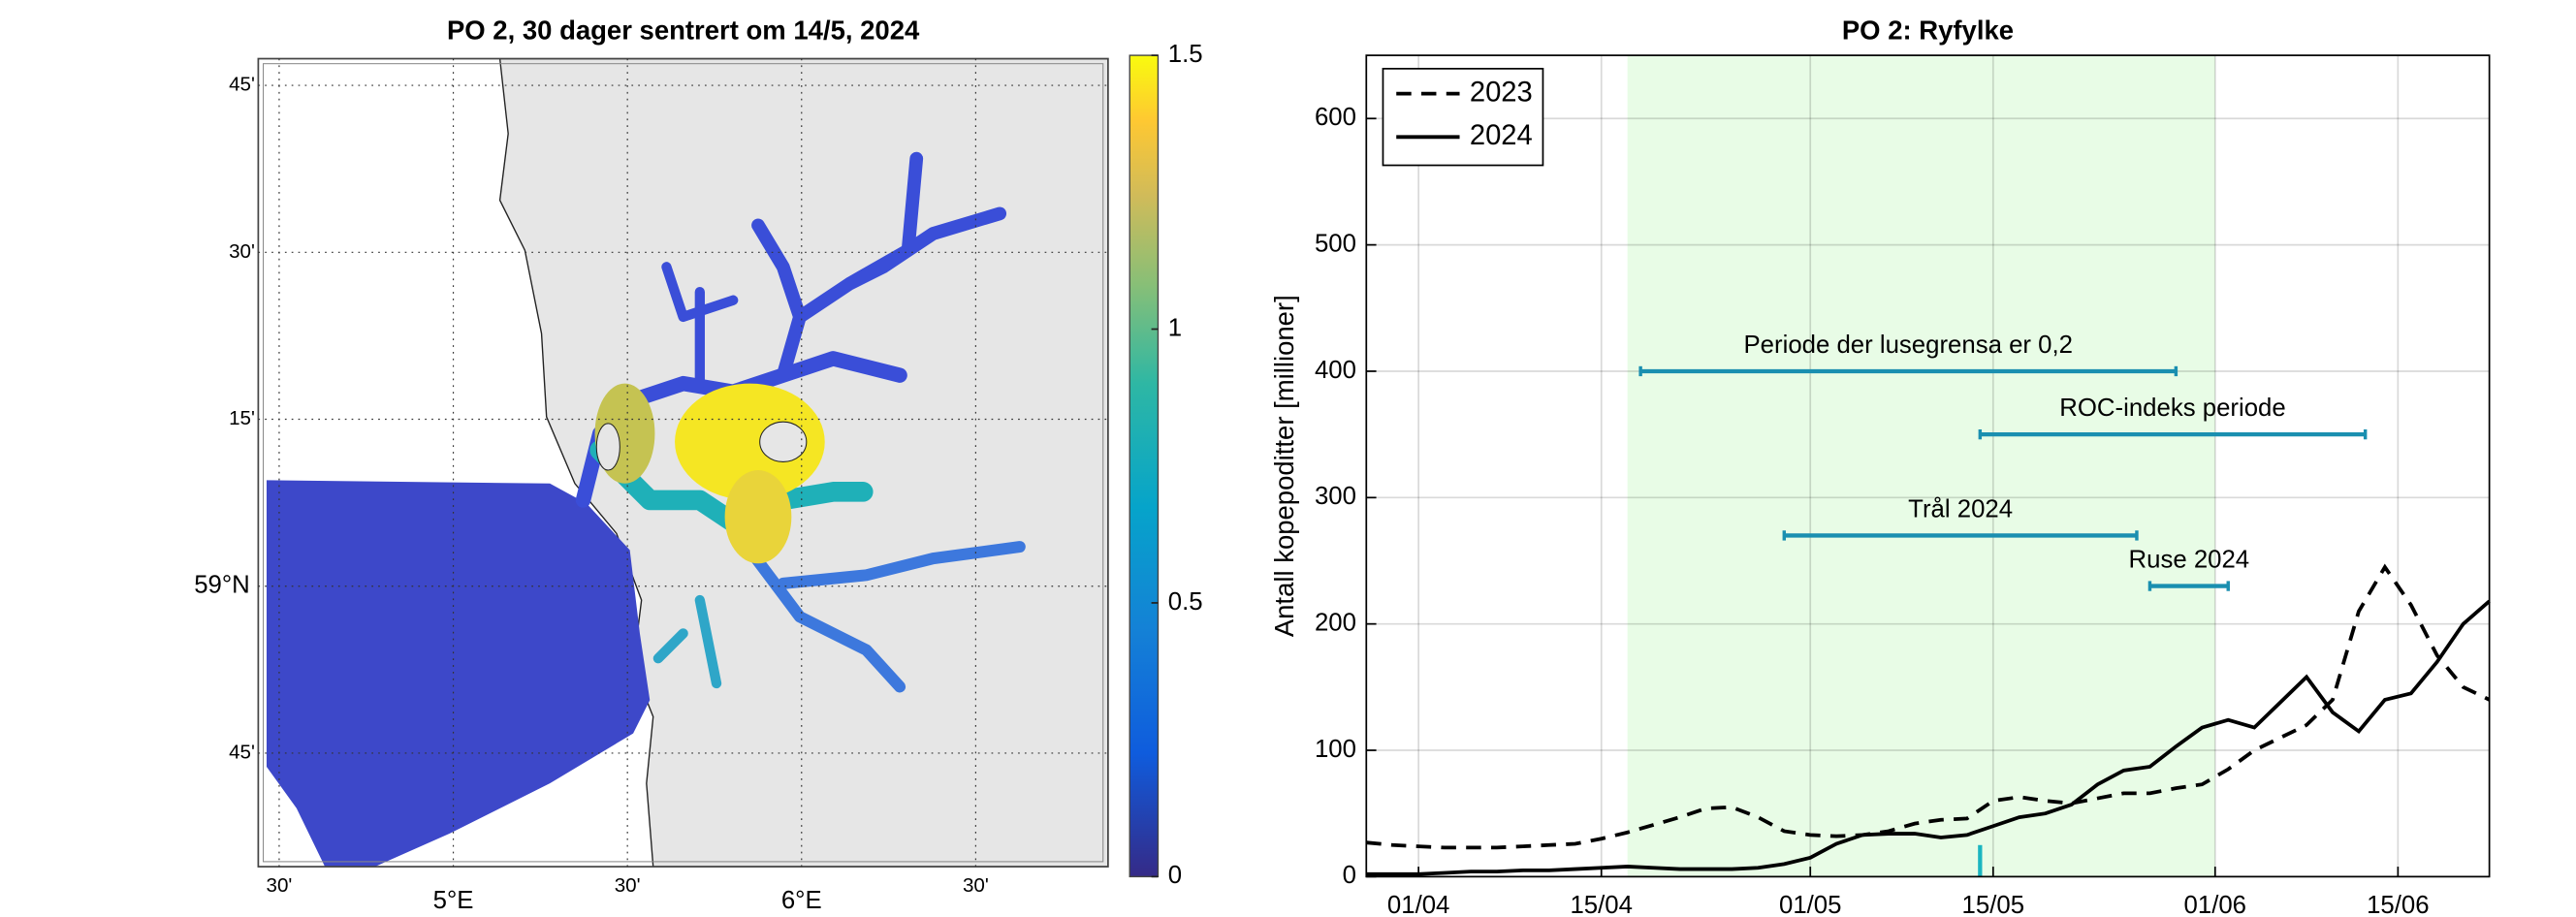 This screenshot has height=917, width=2576. Describe the element at coordinates (802, 900) in the screenshot. I see `x-tick-label: 6°E` at that location.